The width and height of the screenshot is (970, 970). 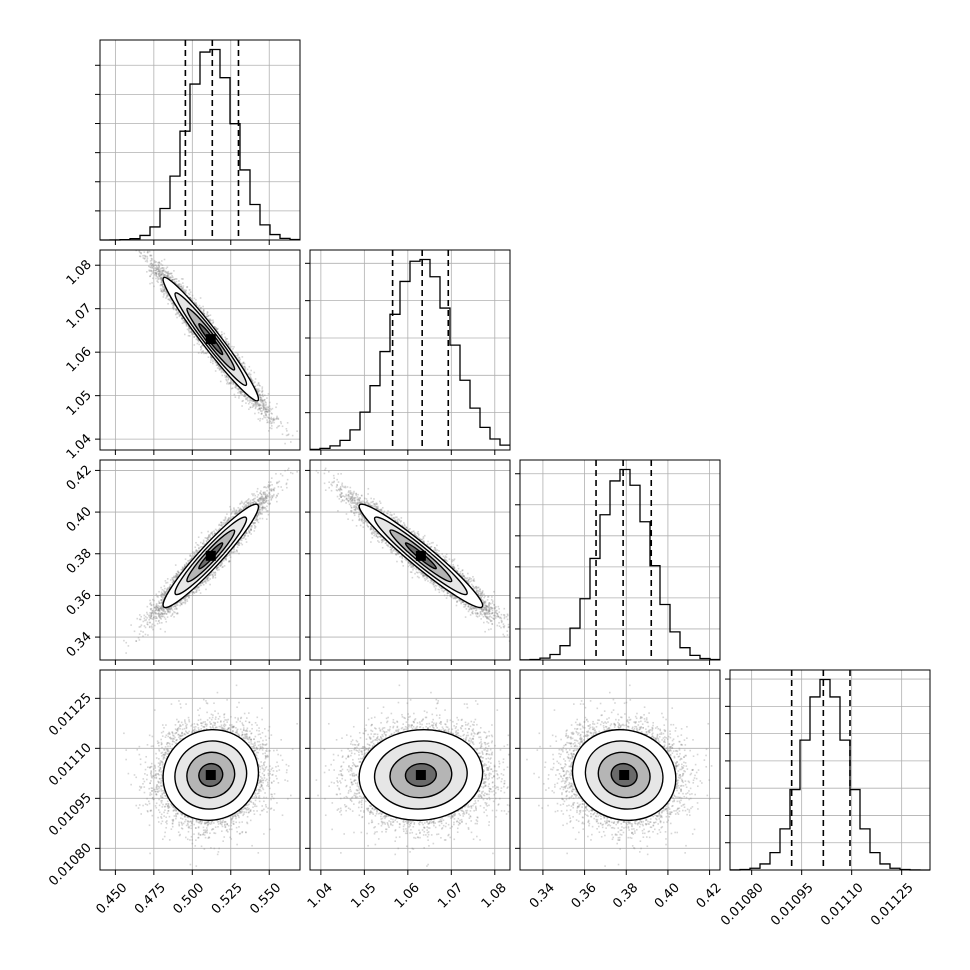 What do you see at coordinates (494, 895) in the screenshot?
I see `x-tick-label: 1.08` at bounding box center [494, 895].